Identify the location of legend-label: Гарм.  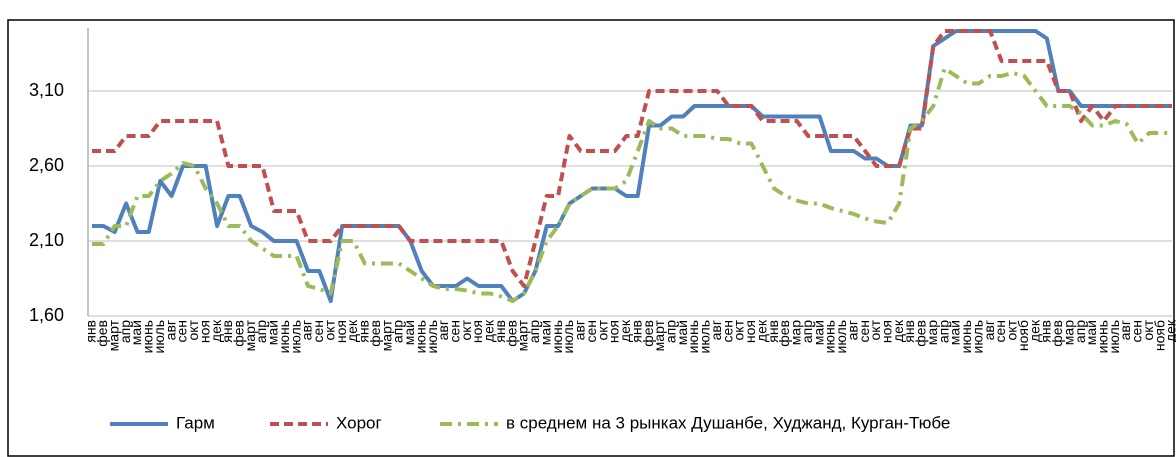
(195, 422).